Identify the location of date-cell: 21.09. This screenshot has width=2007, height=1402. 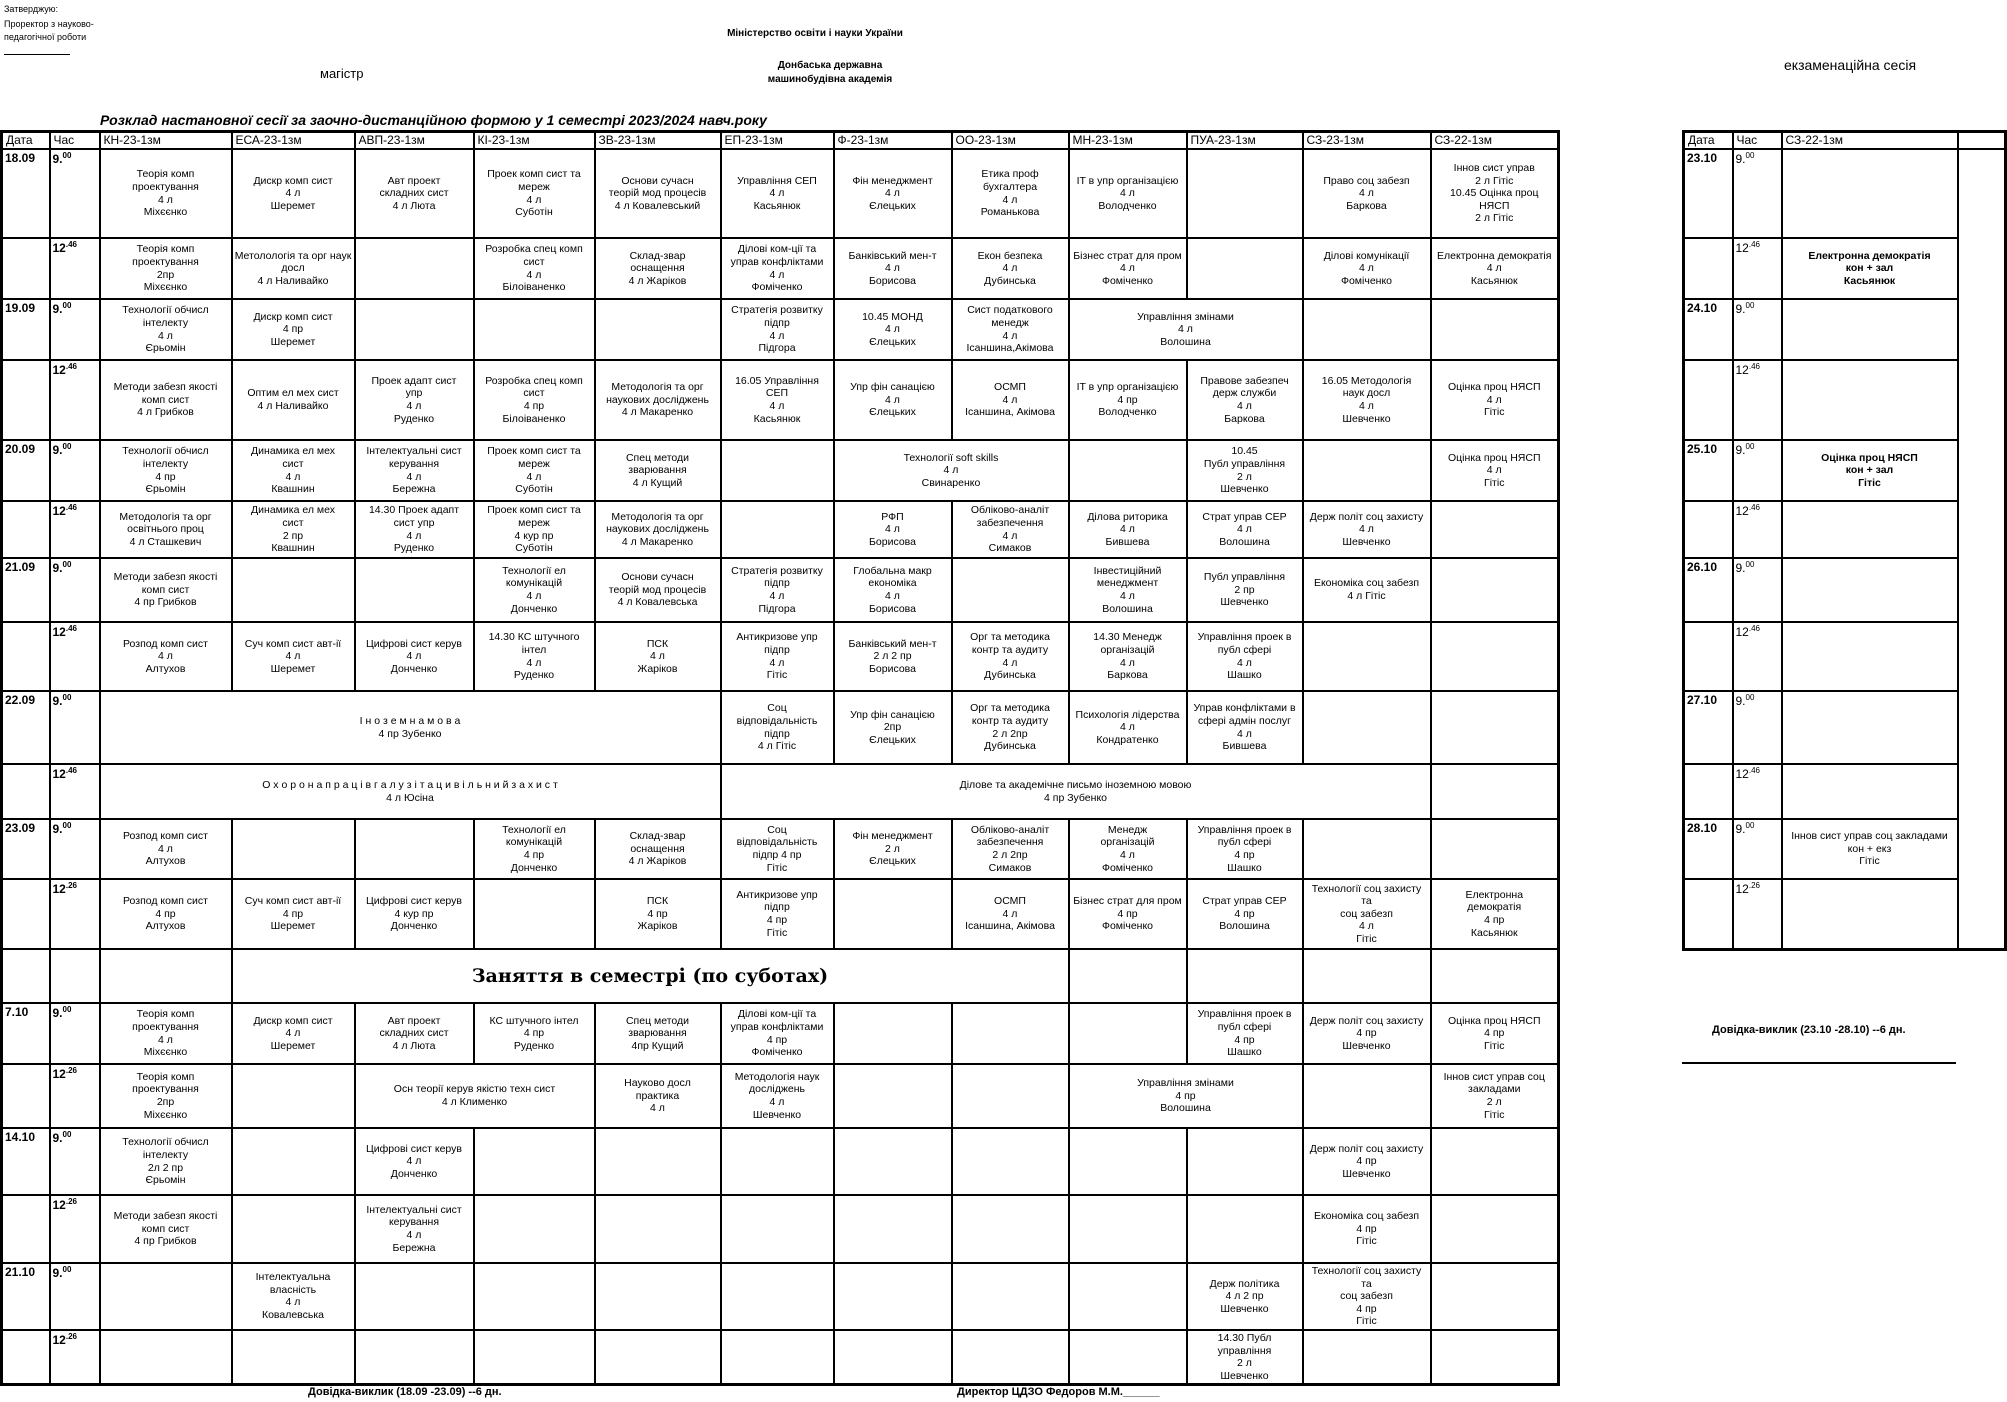
(25, 590).